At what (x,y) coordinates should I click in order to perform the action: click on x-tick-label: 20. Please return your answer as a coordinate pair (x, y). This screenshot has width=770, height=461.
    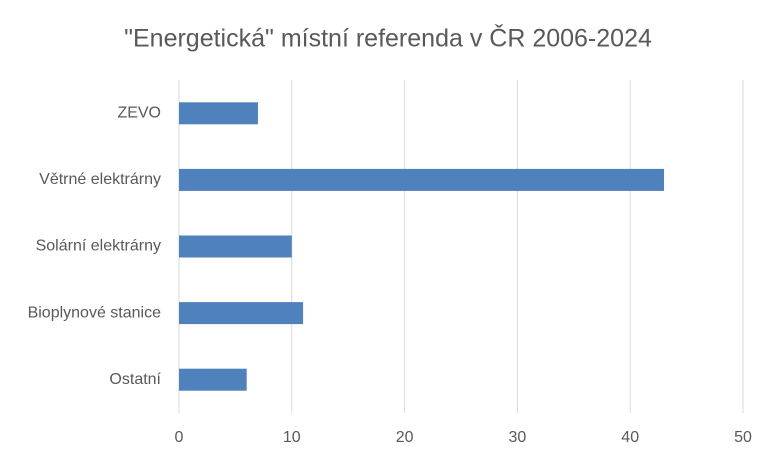
    Looking at the image, I should click on (405, 437).